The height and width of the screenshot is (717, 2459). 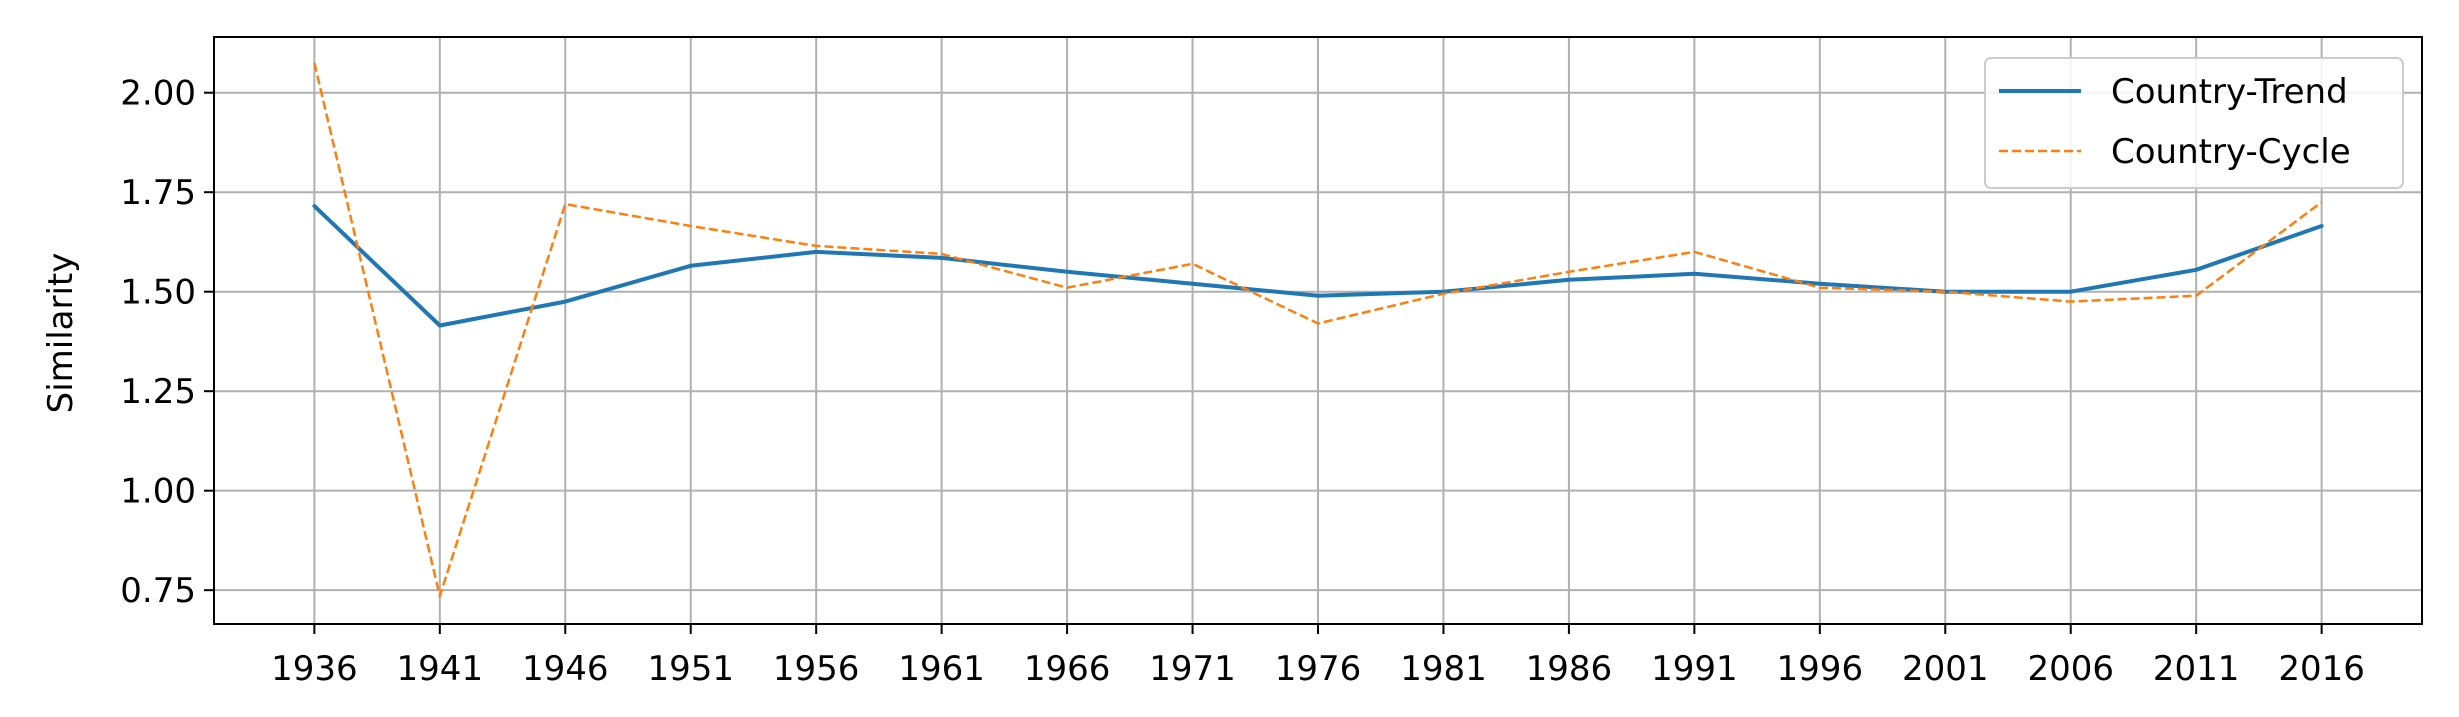 What do you see at coordinates (816, 669) in the screenshot?
I see `x-tick-label: 1956` at bounding box center [816, 669].